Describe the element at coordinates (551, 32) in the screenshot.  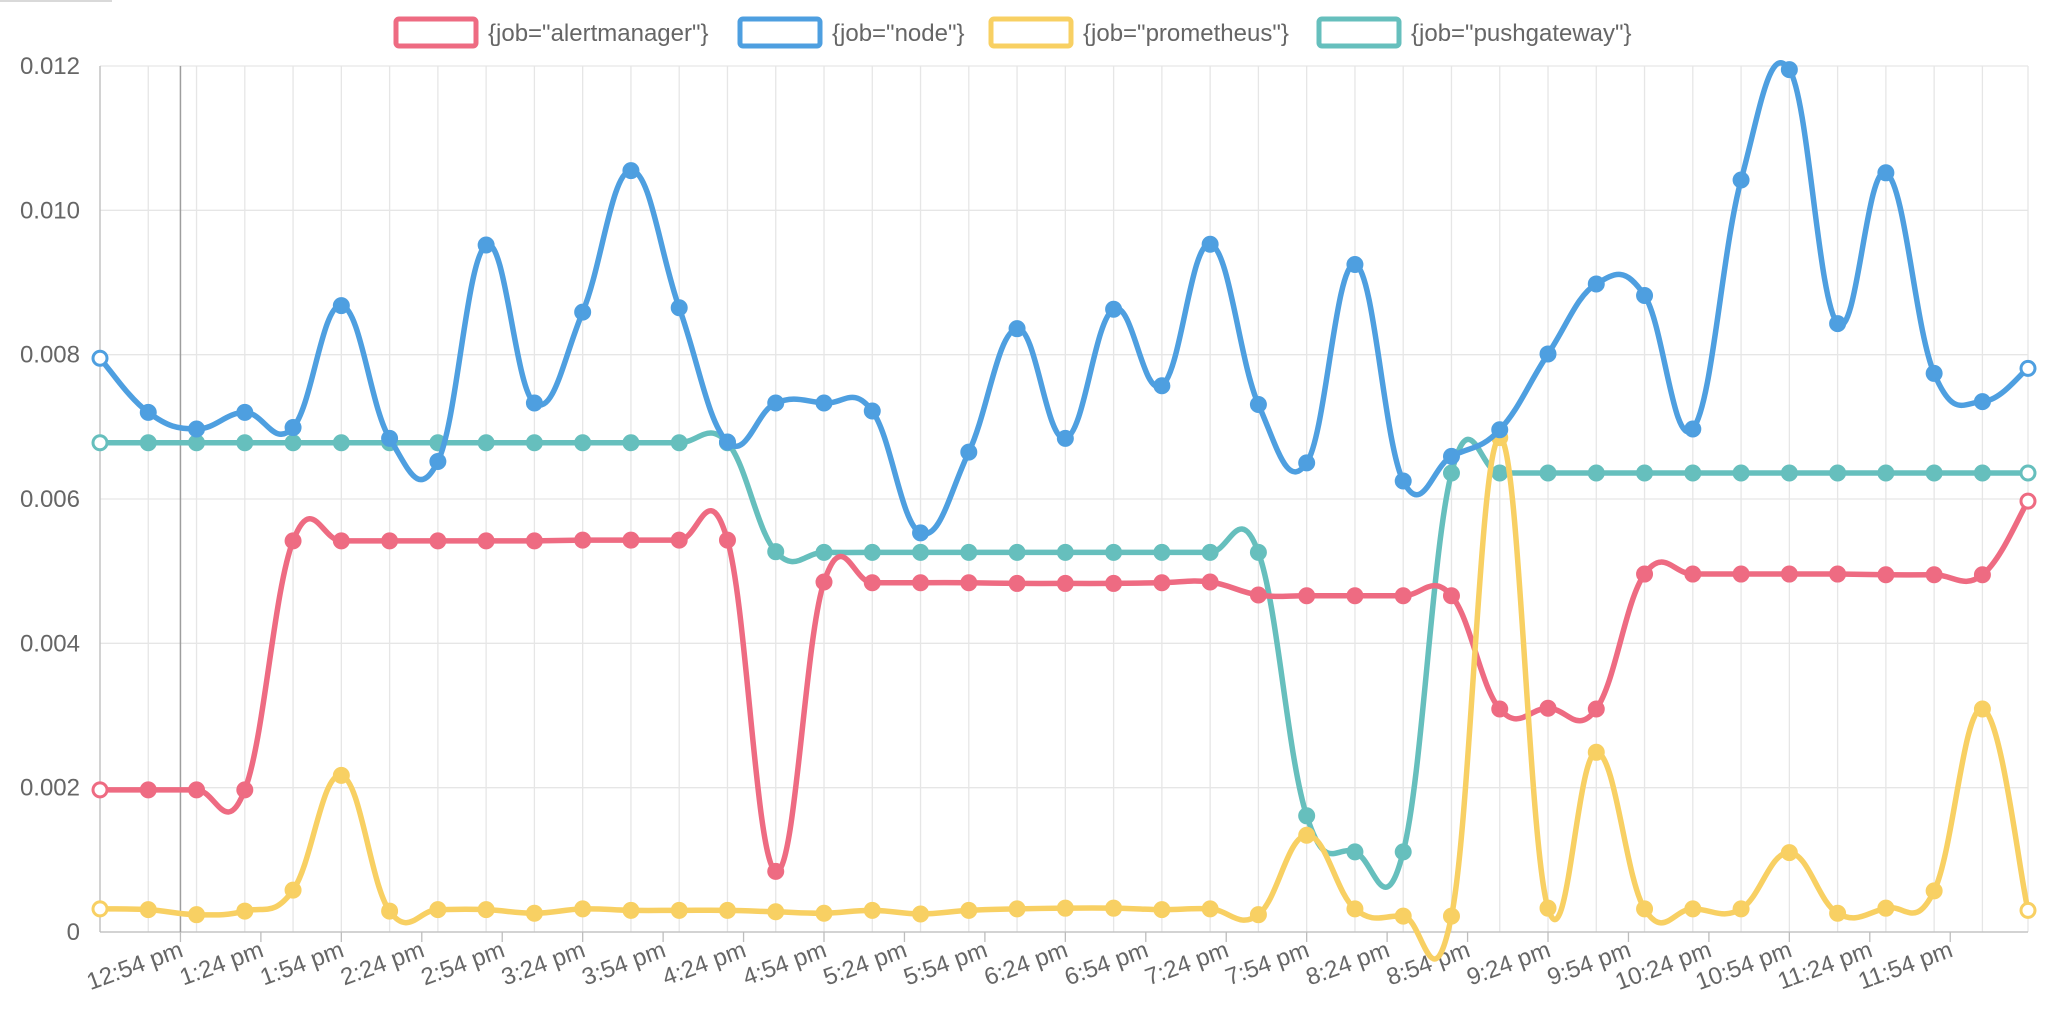
I see `legend-item-alertmanager: {job="alertmanager"}` at that location.